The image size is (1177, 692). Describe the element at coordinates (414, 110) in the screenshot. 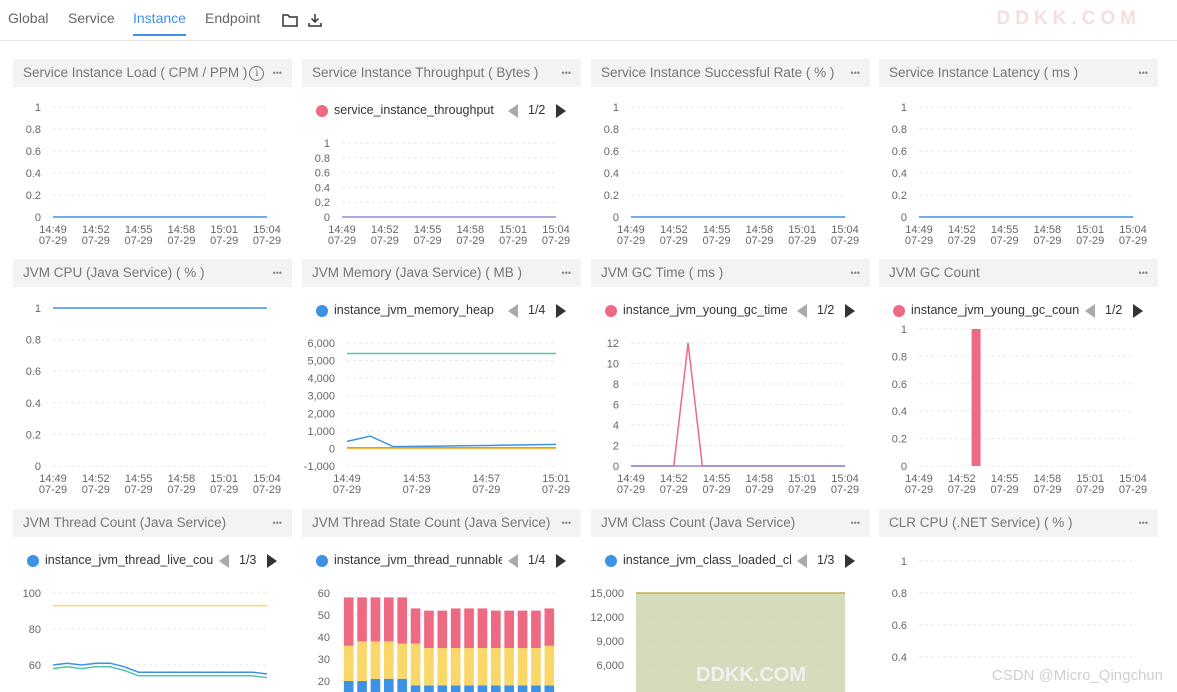

I see `legend-label: service_instance_throughput` at that location.